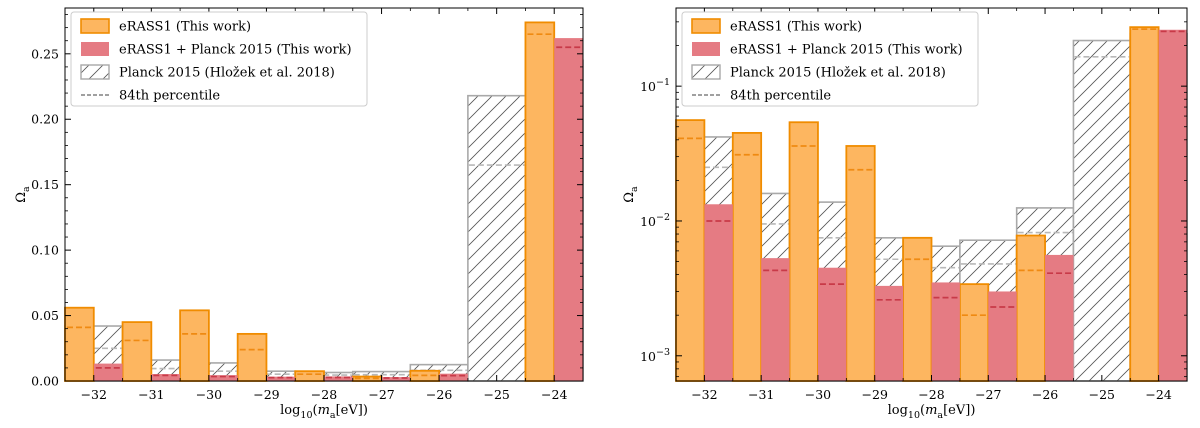 The height and width of the screenshot is (428, 1200). Describe the element at coordinates (45, 315) in the screenshot. I see `y-tick-label: 0.05` at that location.